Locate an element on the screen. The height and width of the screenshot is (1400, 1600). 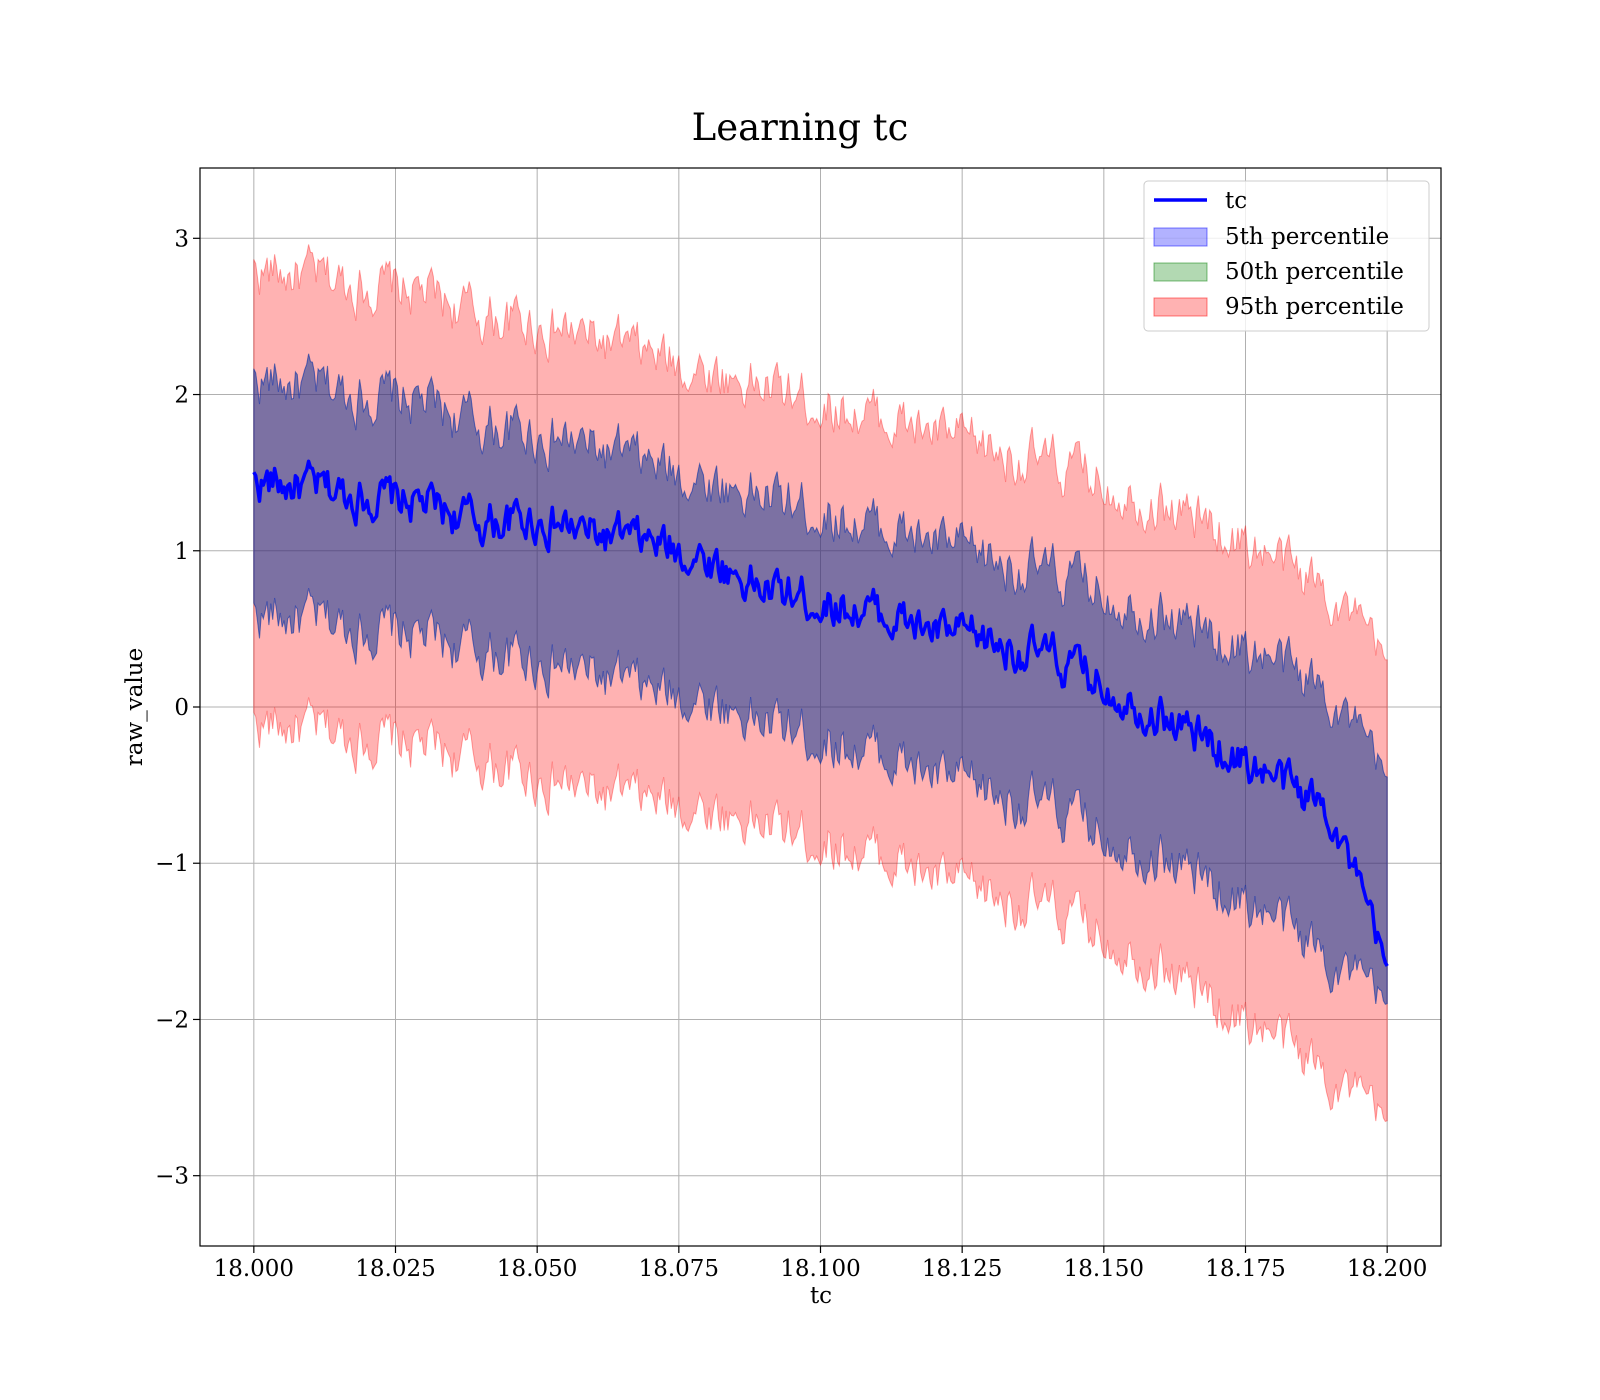
y-tick-label: 2 is located at coordinates (181, 396).